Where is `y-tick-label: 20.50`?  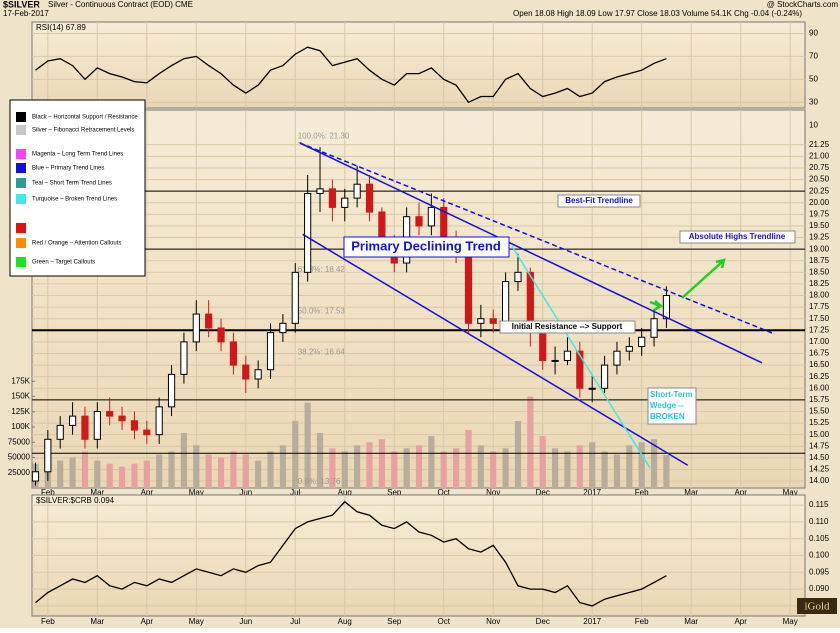 y-tick-label: 20.50 is located at coordinates (819, 179).